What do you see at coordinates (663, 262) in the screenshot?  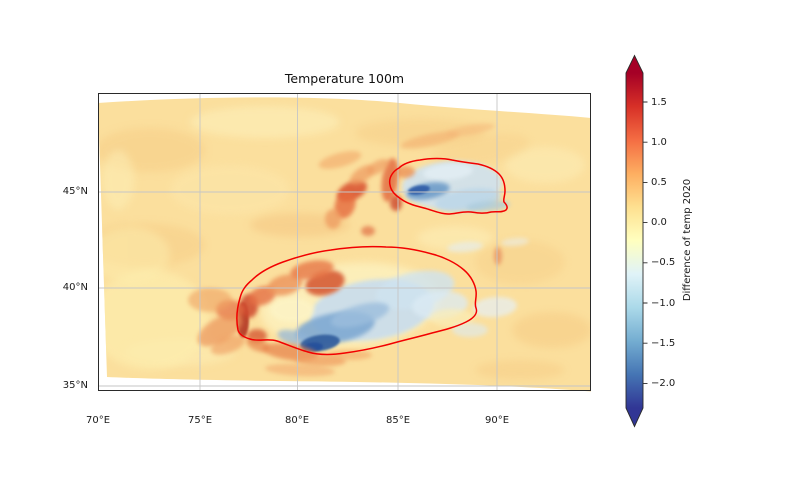 I see `colorbar-tick-n0-5: −0.5` at bounding box center [663, 262].